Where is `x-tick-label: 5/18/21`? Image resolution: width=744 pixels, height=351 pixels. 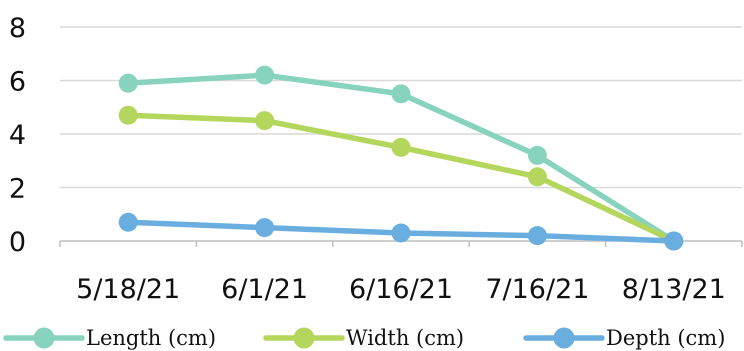 x-tick-label: 5/18/21 is located at coordinates (128, 289).